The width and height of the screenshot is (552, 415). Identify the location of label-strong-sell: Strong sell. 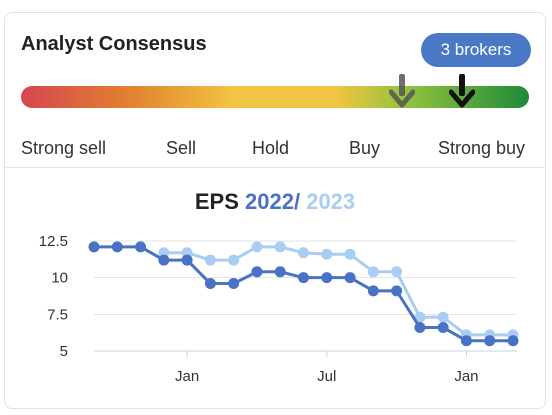
(64, 148).